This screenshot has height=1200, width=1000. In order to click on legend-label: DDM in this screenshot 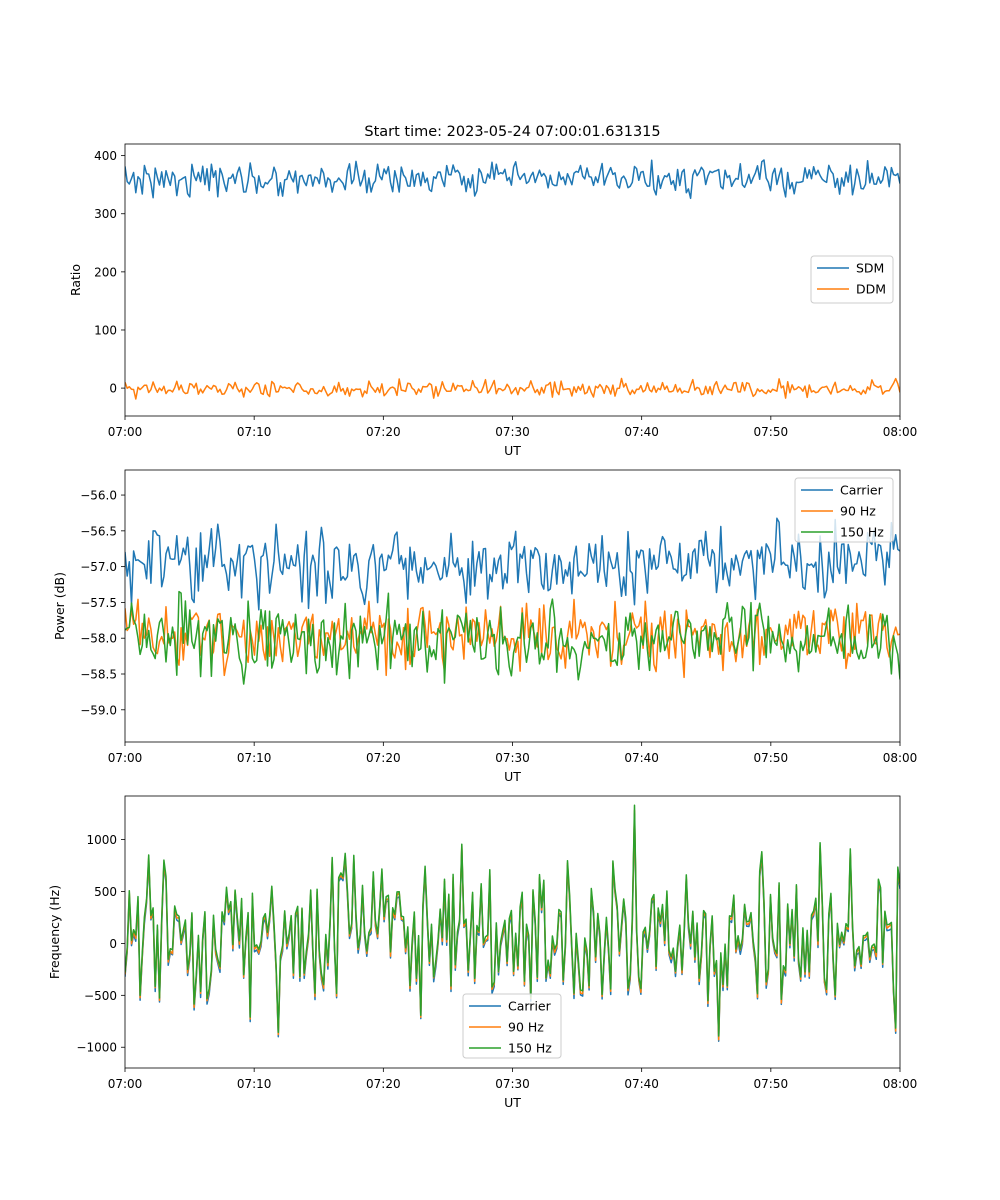, I will do `click(871, 289)`.